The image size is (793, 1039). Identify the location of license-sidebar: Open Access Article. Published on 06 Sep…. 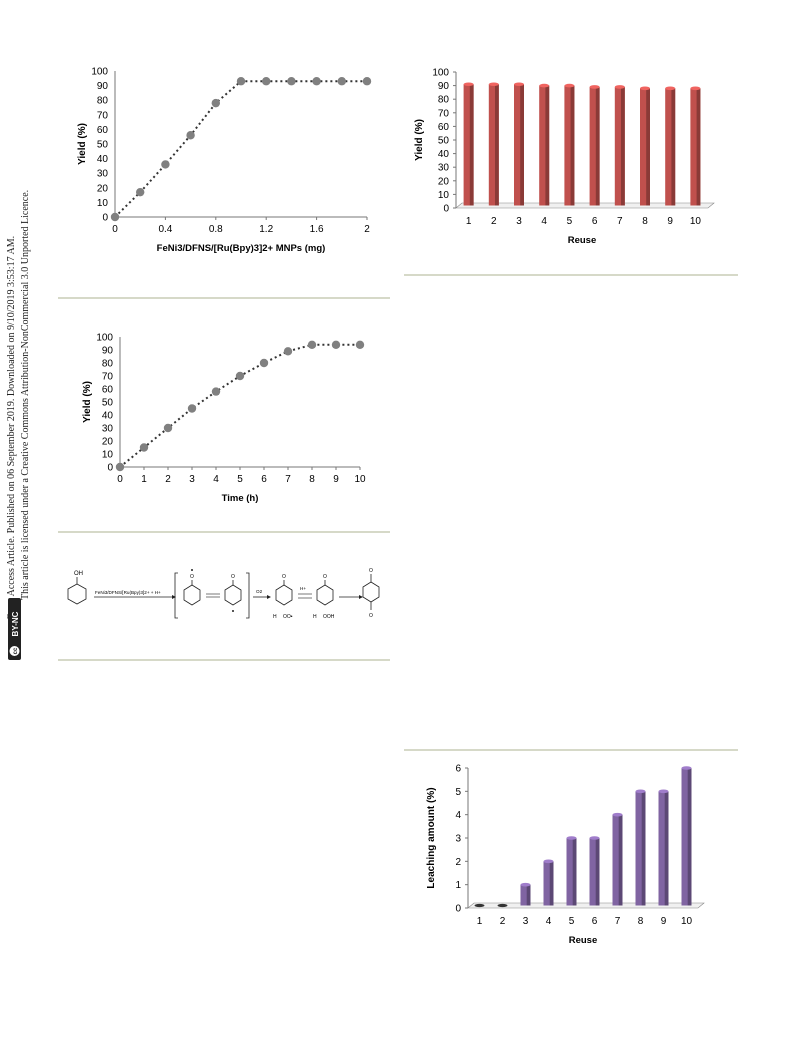
(18, 425).